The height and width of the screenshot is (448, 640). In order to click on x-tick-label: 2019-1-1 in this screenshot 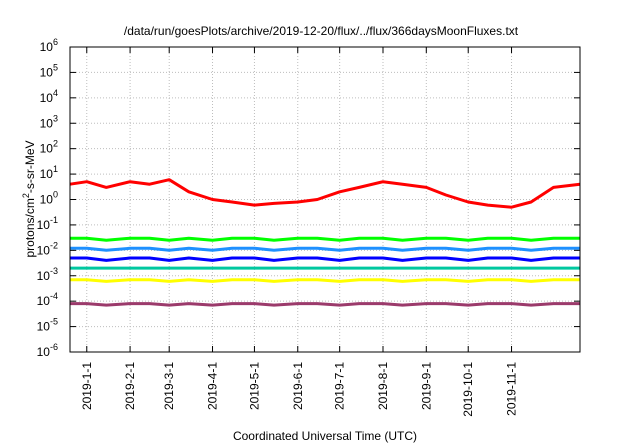, I will do `click(87, 386)`.